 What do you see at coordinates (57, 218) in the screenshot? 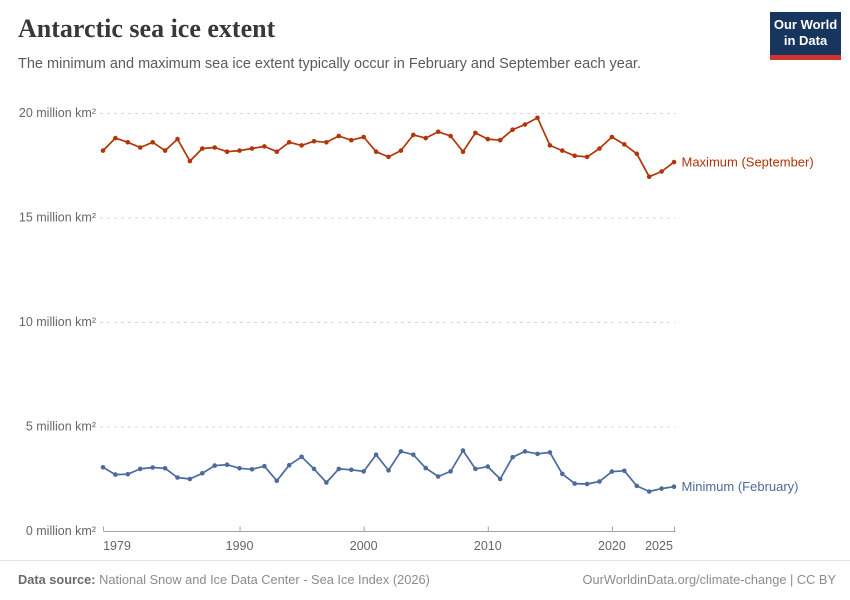
I see `y-axis-tick-label: 15 million km²` at bounding box center [57, 218].